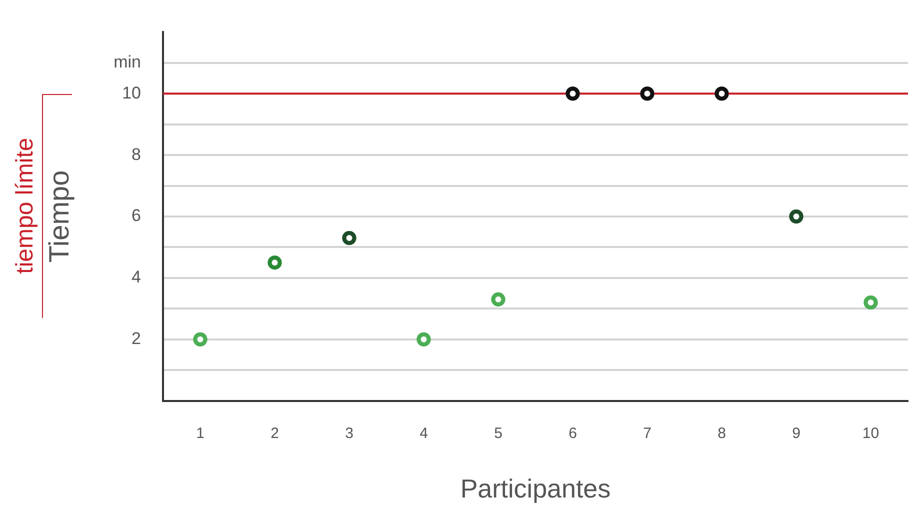 The height and width of the screenshot is (510, 917). What do you see at coordinates (535, 489) in the screenshot?
I see `x-axis-title: Participantes` at bounding box center [535, 489].